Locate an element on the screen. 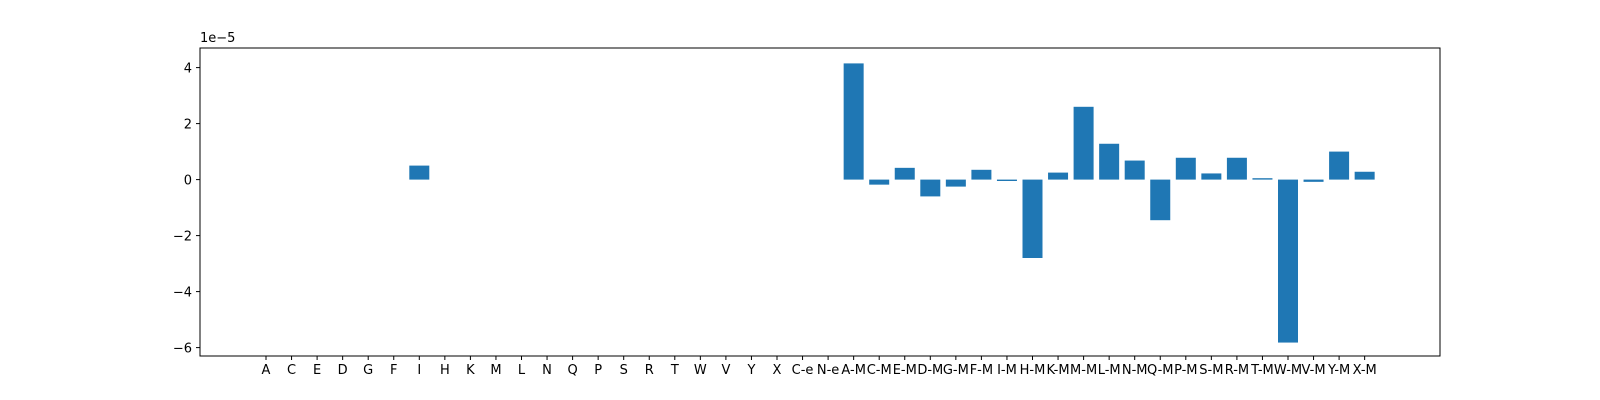  bar-M-M is located at coordinates (1083, 143).